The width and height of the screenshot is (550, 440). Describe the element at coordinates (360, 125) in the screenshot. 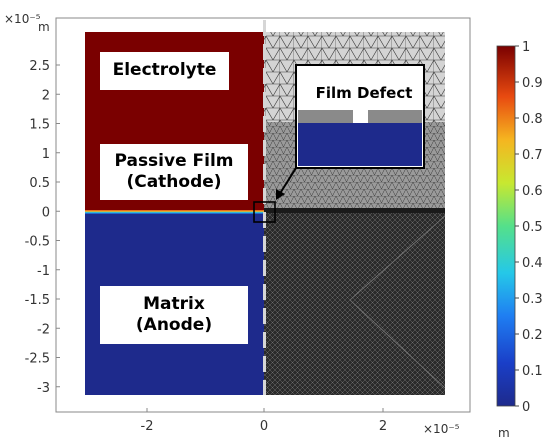

I see `inset-defect-pit` at that location.